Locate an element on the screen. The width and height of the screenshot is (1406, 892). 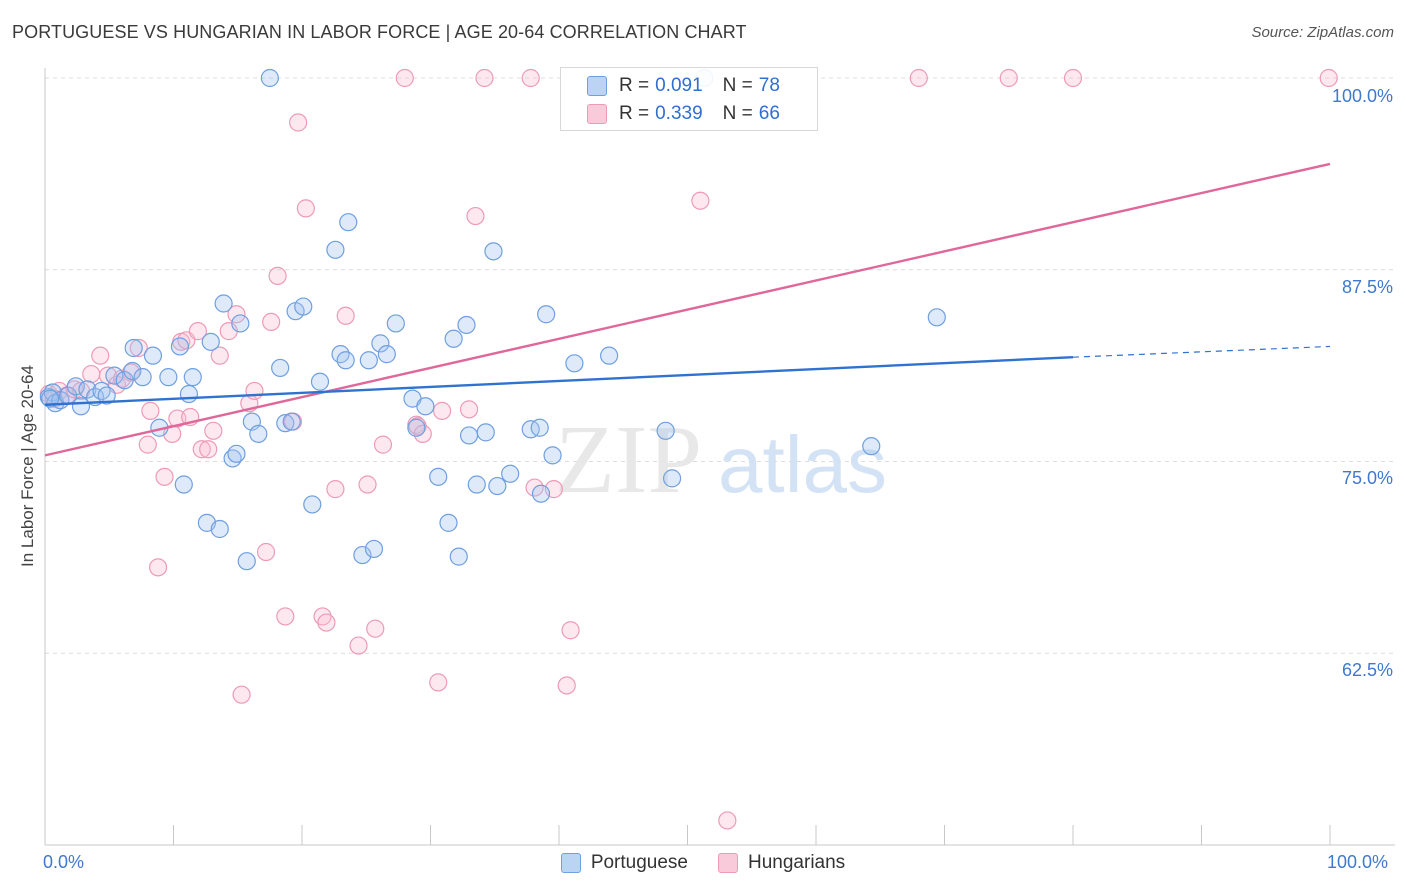
portuguese-trend-extension is located at coordinates (1201, 351).